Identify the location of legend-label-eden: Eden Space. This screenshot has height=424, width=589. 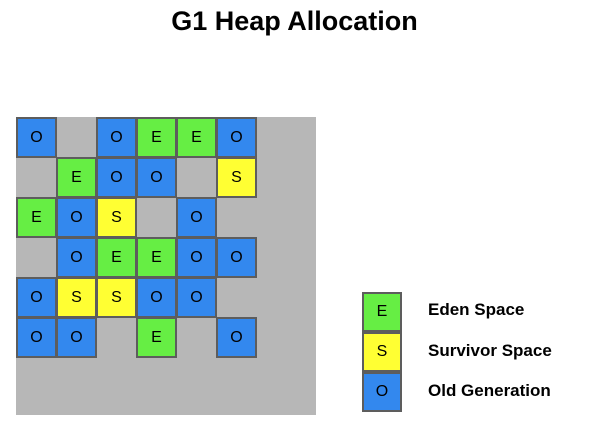
(476, 309).